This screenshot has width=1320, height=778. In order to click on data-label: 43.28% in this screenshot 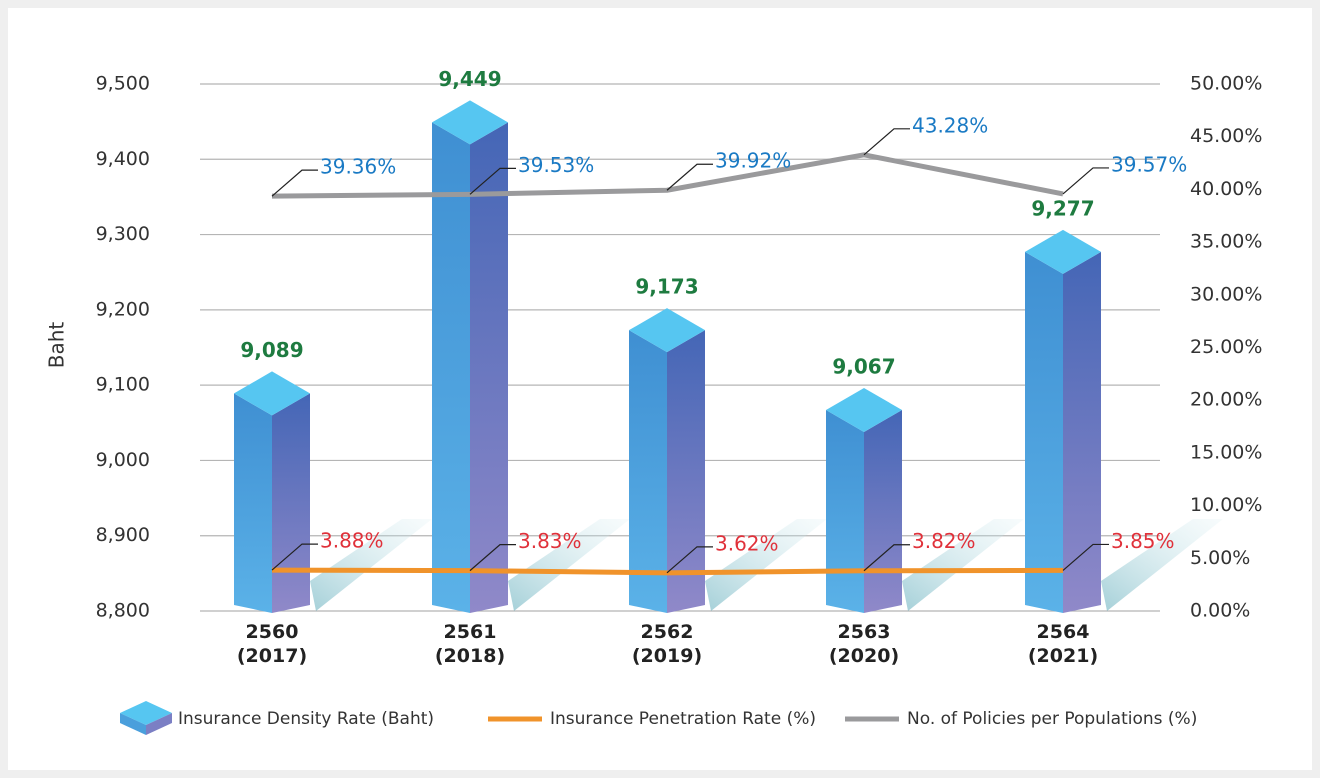, I will do `click(950, 125)`.